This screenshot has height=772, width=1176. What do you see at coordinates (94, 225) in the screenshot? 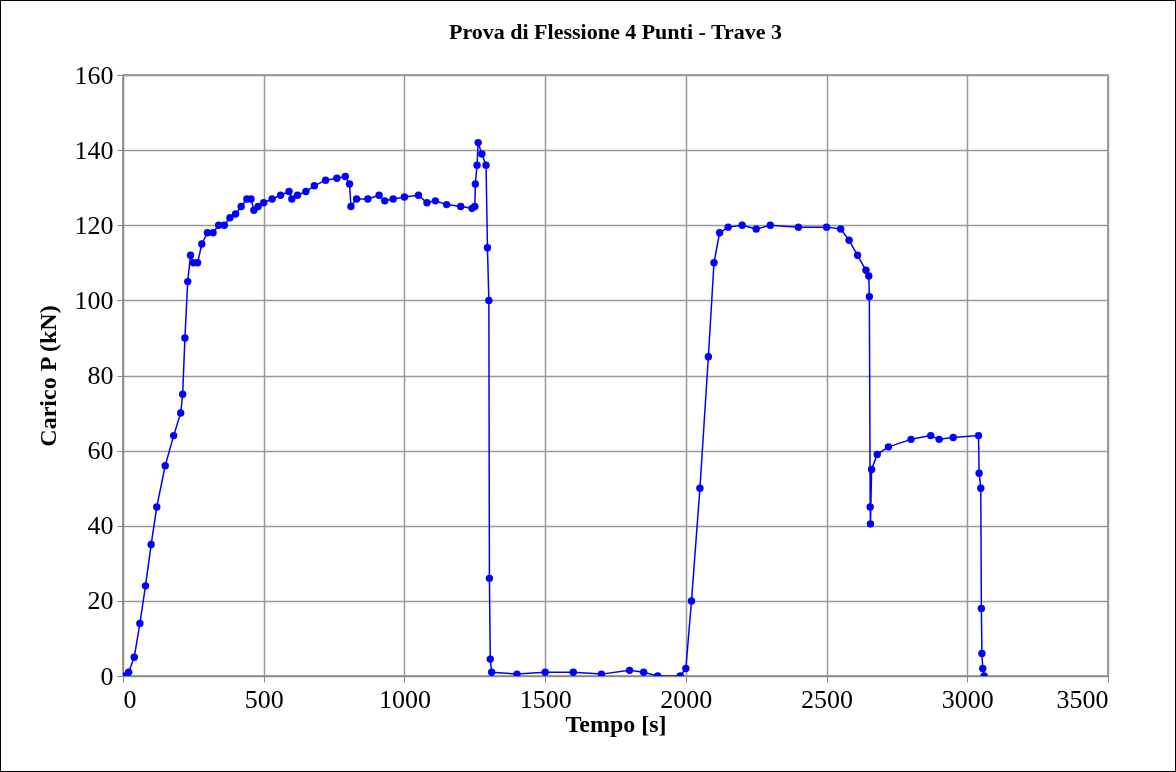
I see `y-tick-label: 120` at bounding box center [94, 225].